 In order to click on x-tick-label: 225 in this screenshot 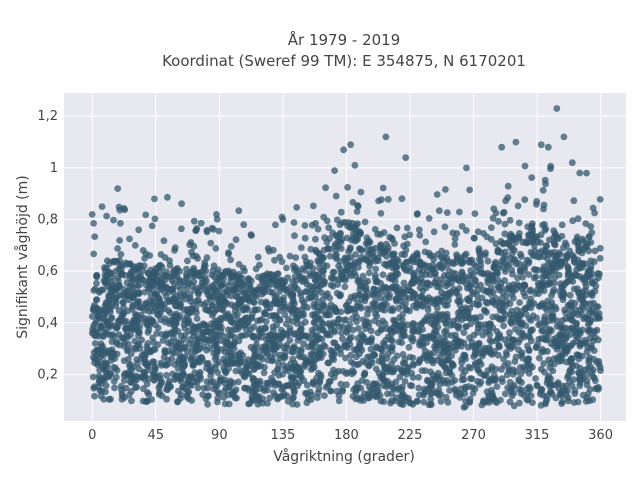, I will do `click(410, 435)`.